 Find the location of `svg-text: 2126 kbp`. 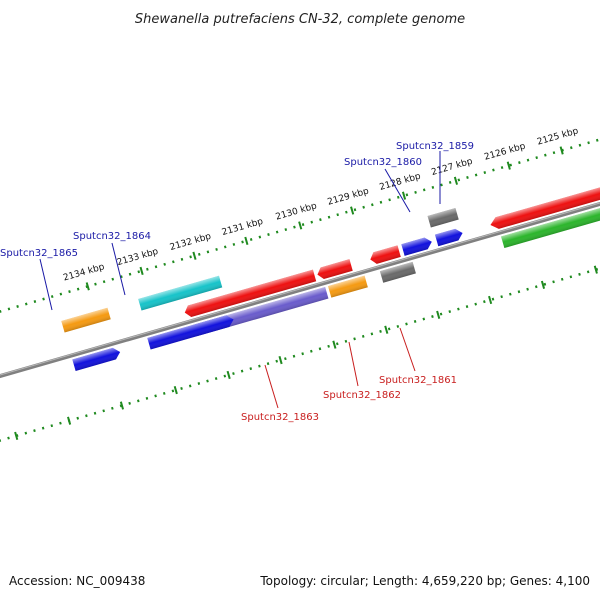

svg-text: 2126 kbp is located at coordinates (505, 151).